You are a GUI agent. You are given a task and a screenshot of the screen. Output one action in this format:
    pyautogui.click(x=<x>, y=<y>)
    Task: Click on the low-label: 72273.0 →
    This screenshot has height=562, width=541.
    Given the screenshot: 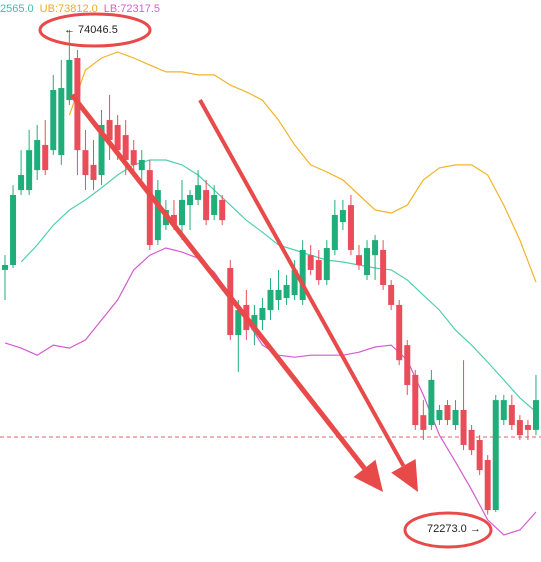 What is the action you would take?
    pyautogui.click(x=454, y=529)
    